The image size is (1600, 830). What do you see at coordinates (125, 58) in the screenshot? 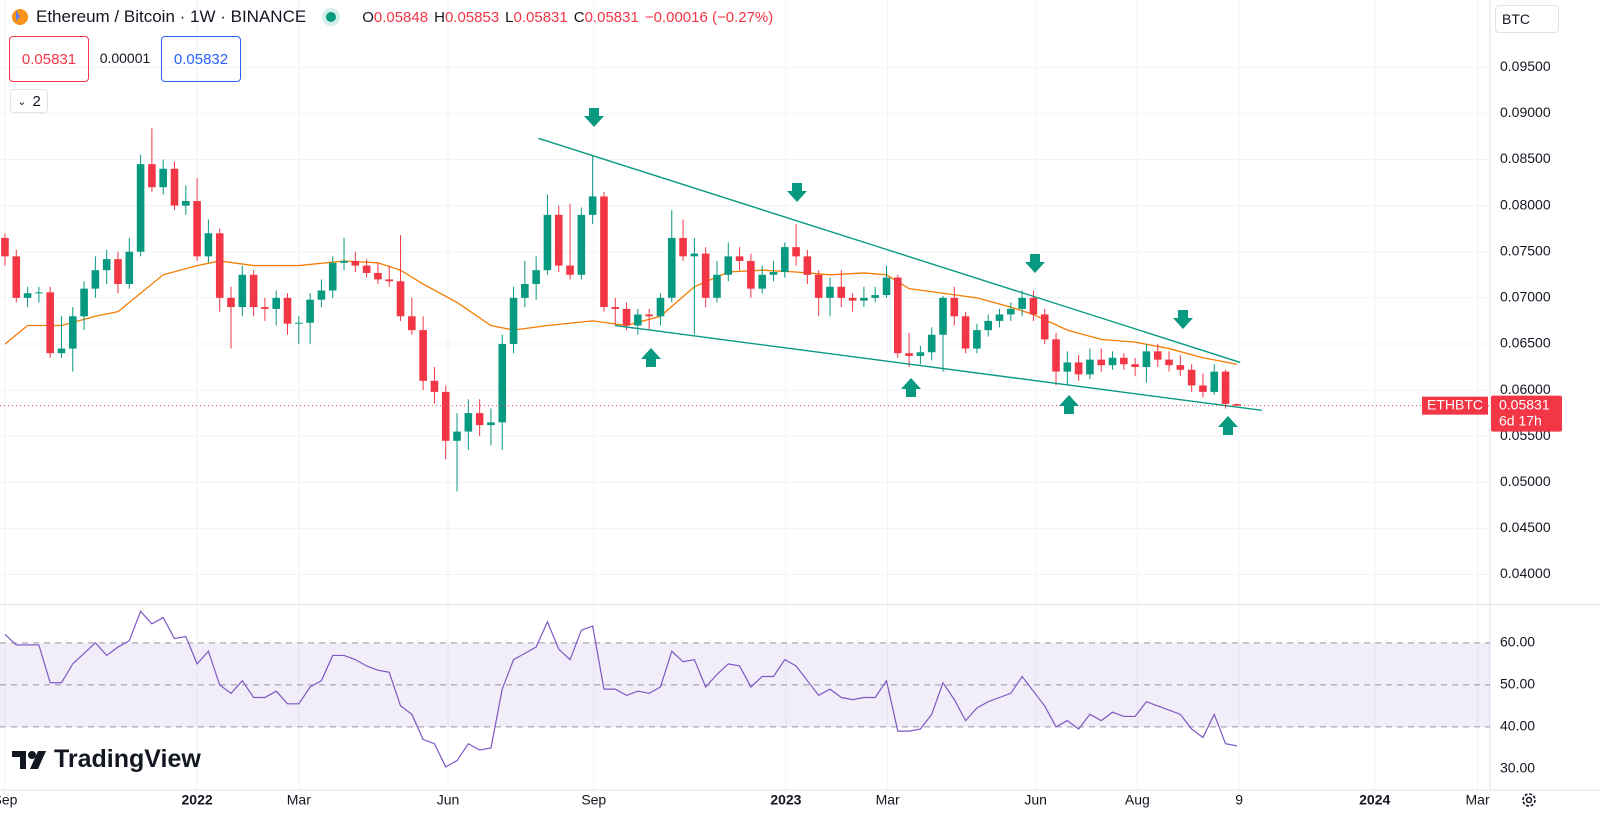
I see `spread: 0.00001` at bounding box center [125, 58].